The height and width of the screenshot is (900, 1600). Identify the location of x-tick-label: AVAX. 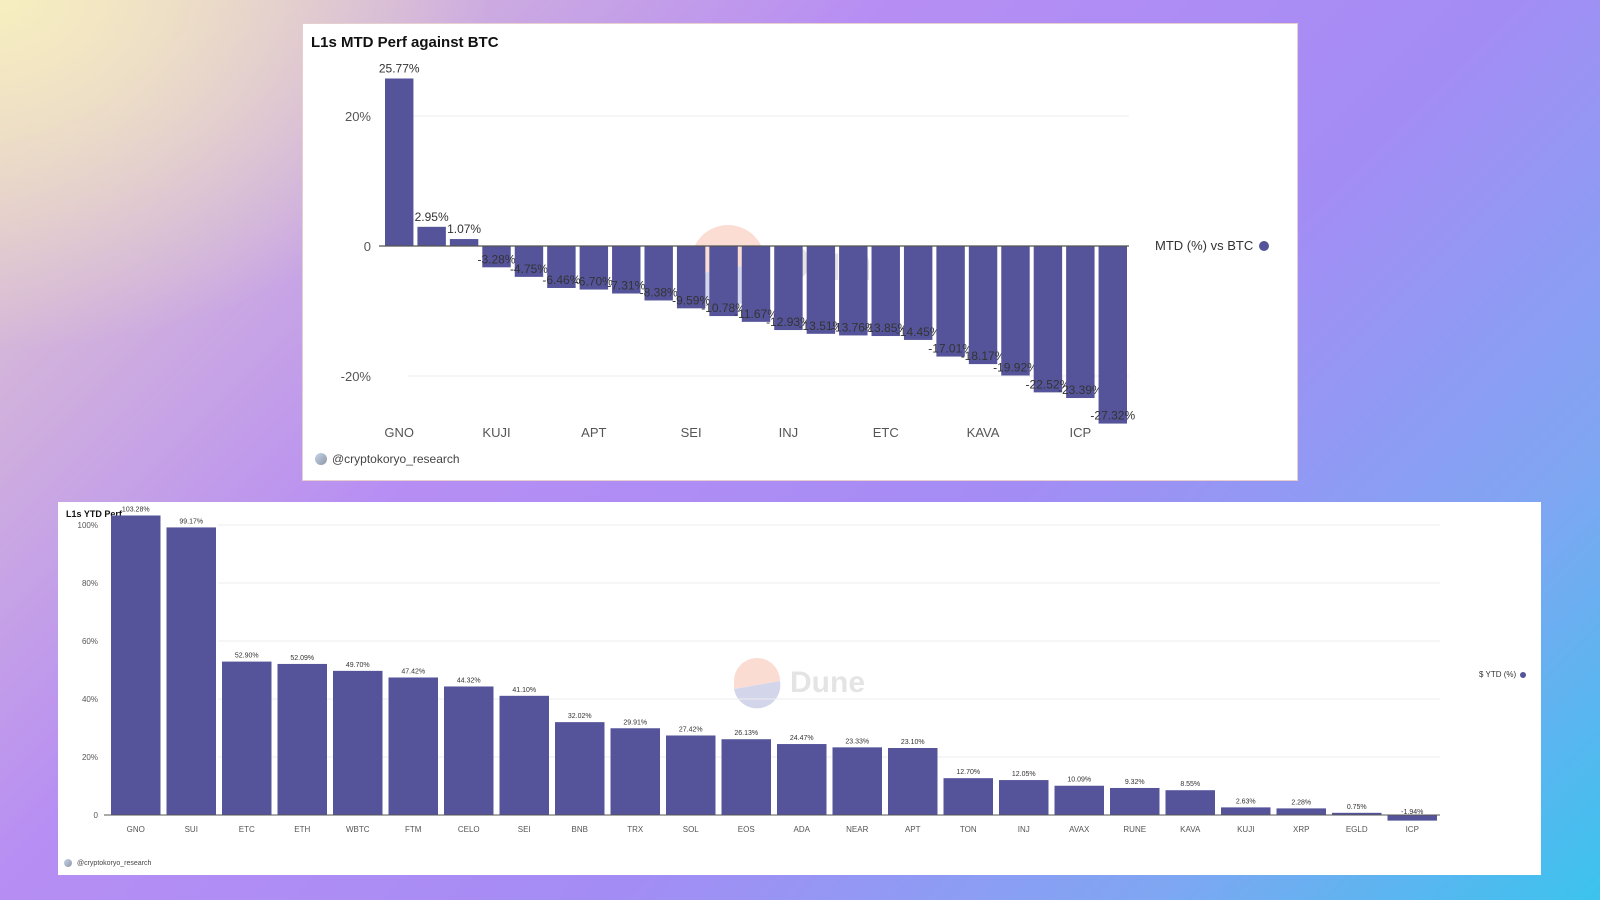
(1079, 829).